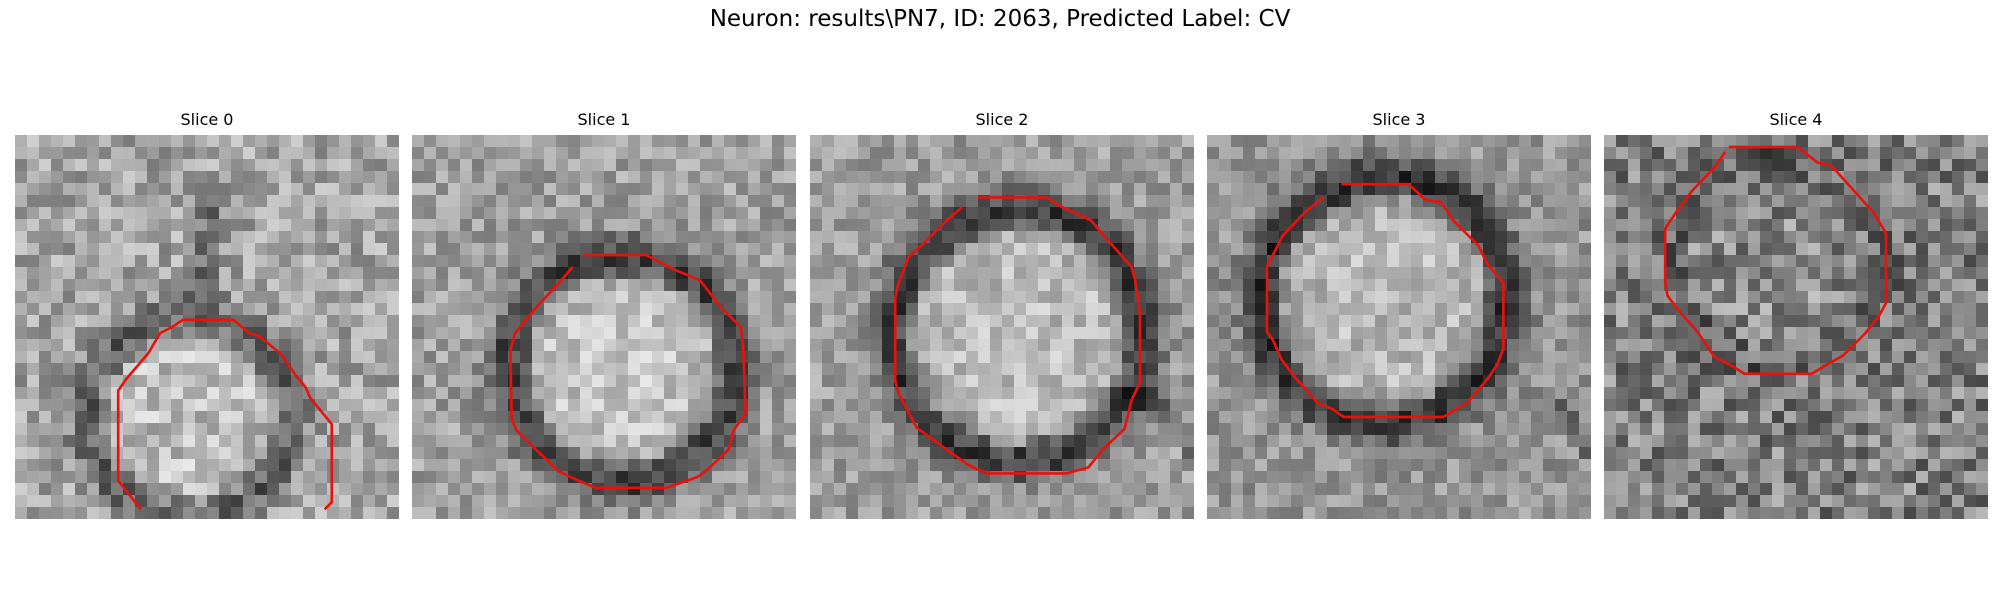 The height and width of the screenshot is (600, 2000). I want to click on slice-title-4: Slice 4, so click(1796, 119).